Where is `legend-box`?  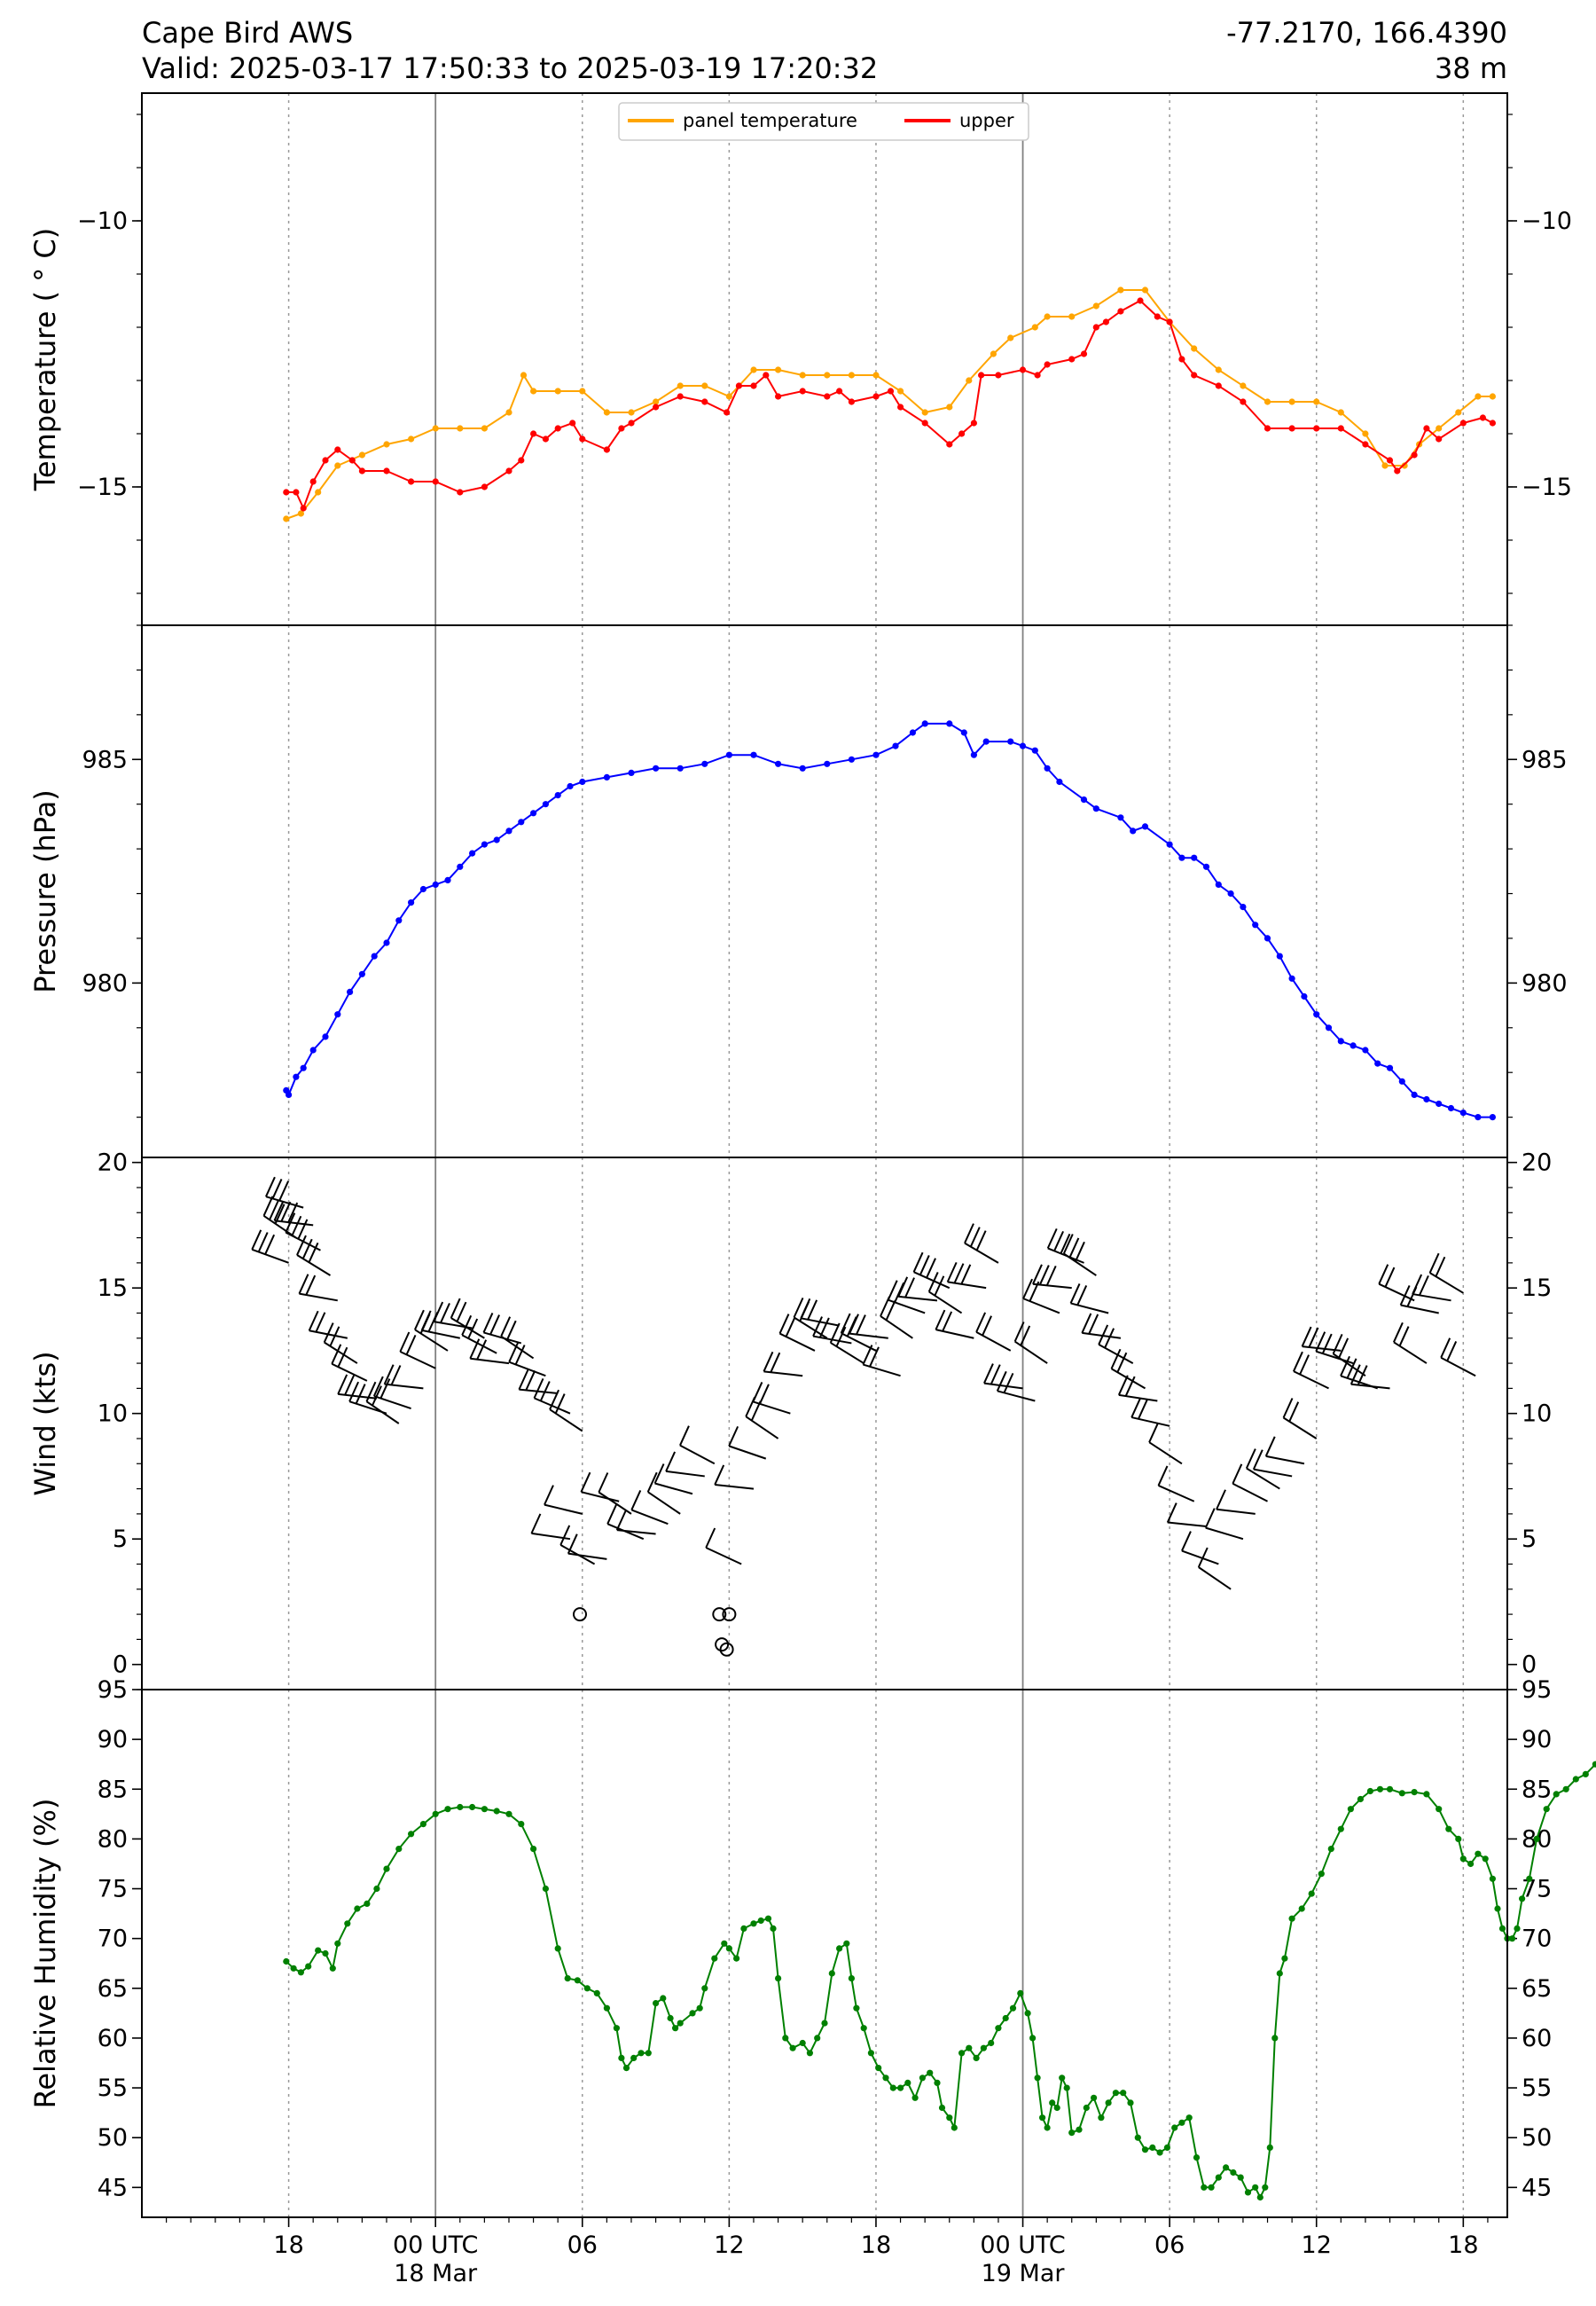 legend-box is located at coordinates (824, 121).